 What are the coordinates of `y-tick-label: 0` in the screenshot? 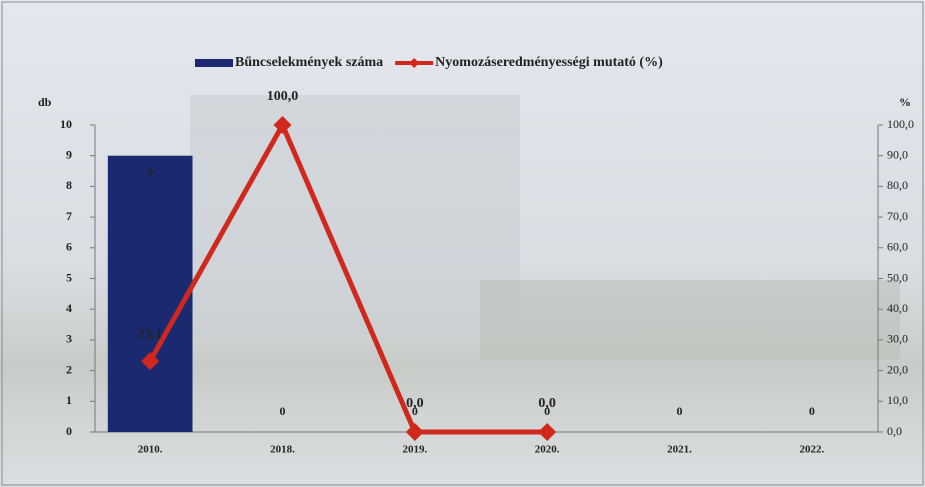 It's located at (69, 431).